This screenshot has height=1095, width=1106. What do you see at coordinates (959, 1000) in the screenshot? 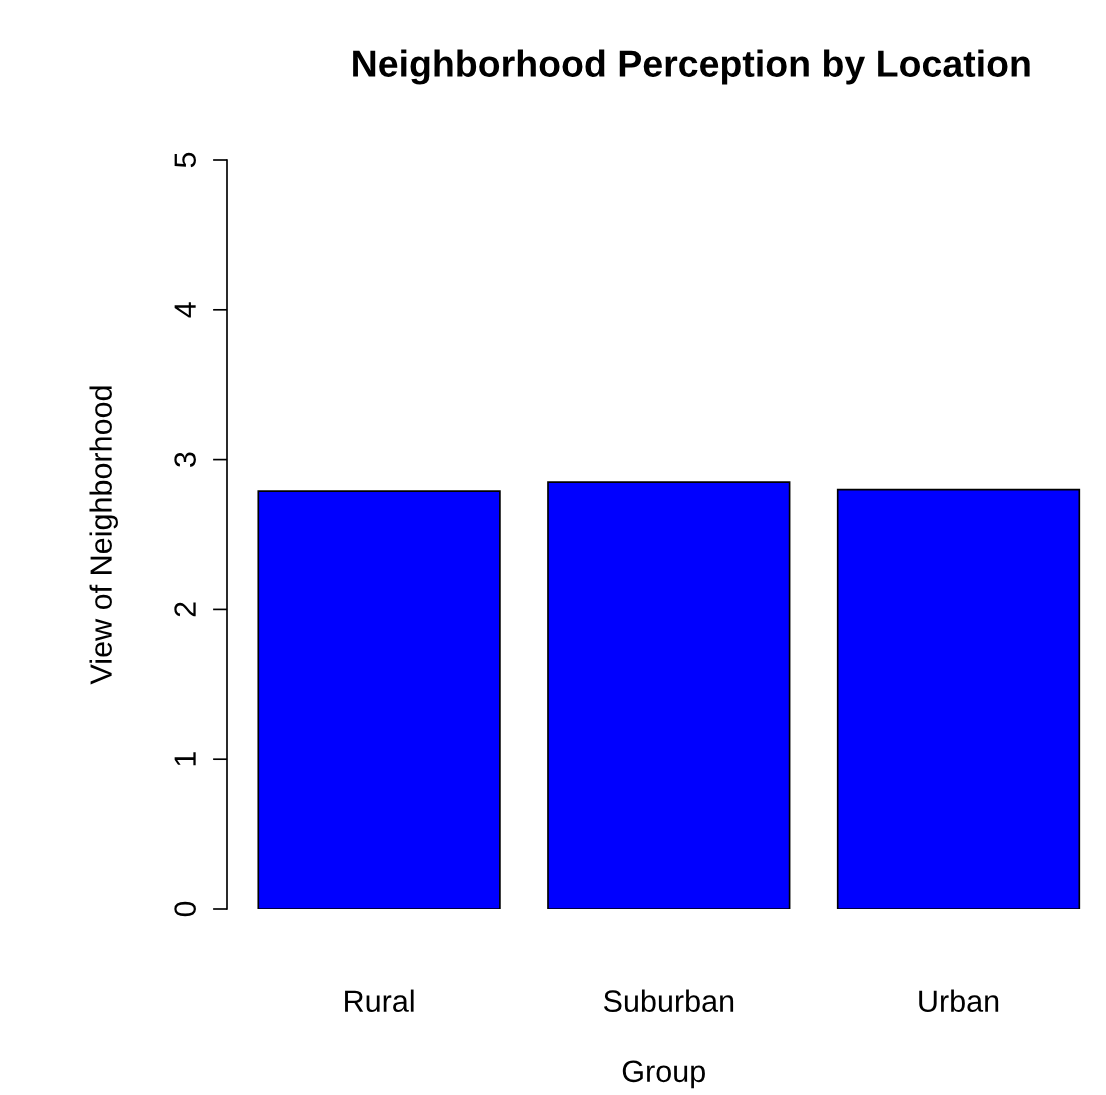
I see `x-tick-label: Urban` at bounding box center [959, 1000].